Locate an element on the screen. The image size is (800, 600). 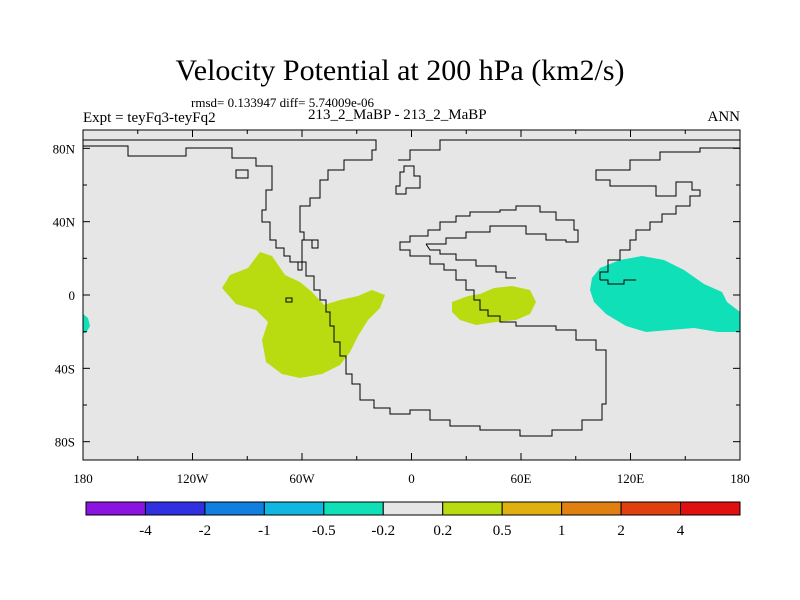
y-tick-label: 40S is located at coordinates (65, 368).